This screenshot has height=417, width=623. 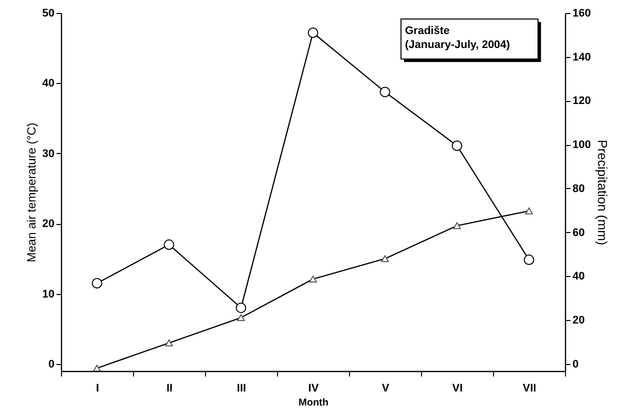 I want to click on x-tick-label: VI, so click(x=457, y=388).